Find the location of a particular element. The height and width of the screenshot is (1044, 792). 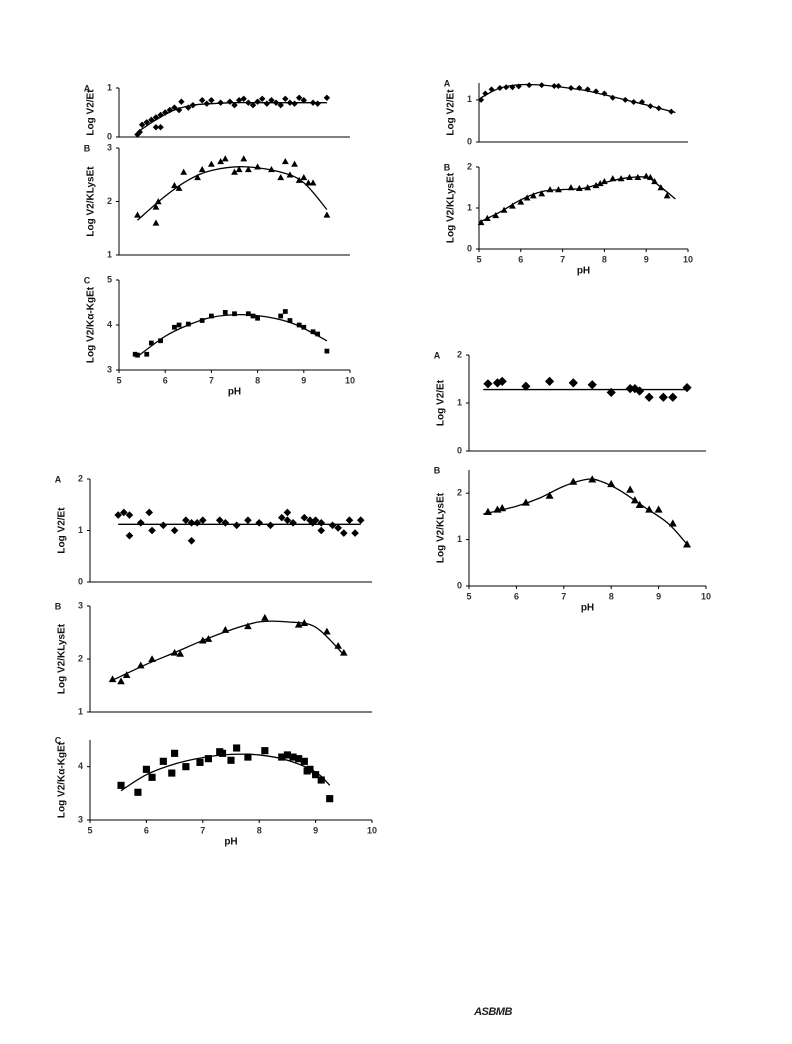

x-axis-label: pH is located at coordinates (230, 842).